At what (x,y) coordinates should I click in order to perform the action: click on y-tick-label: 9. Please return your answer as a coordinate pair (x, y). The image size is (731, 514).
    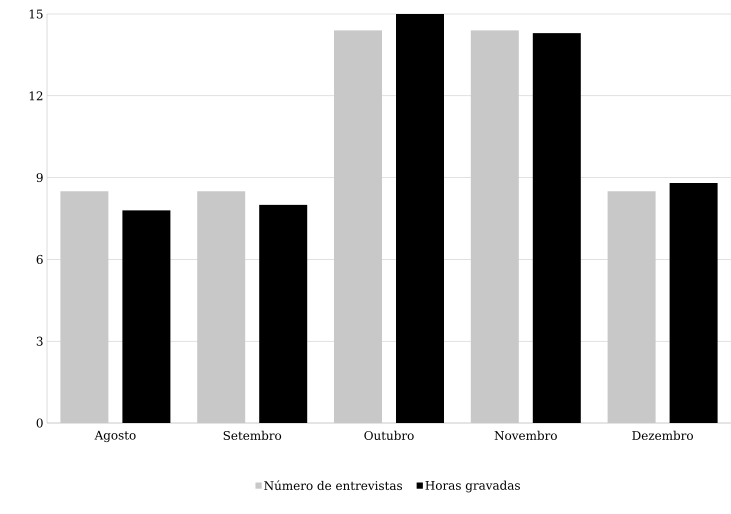
    Looking at the image, I should click on (39, 177).